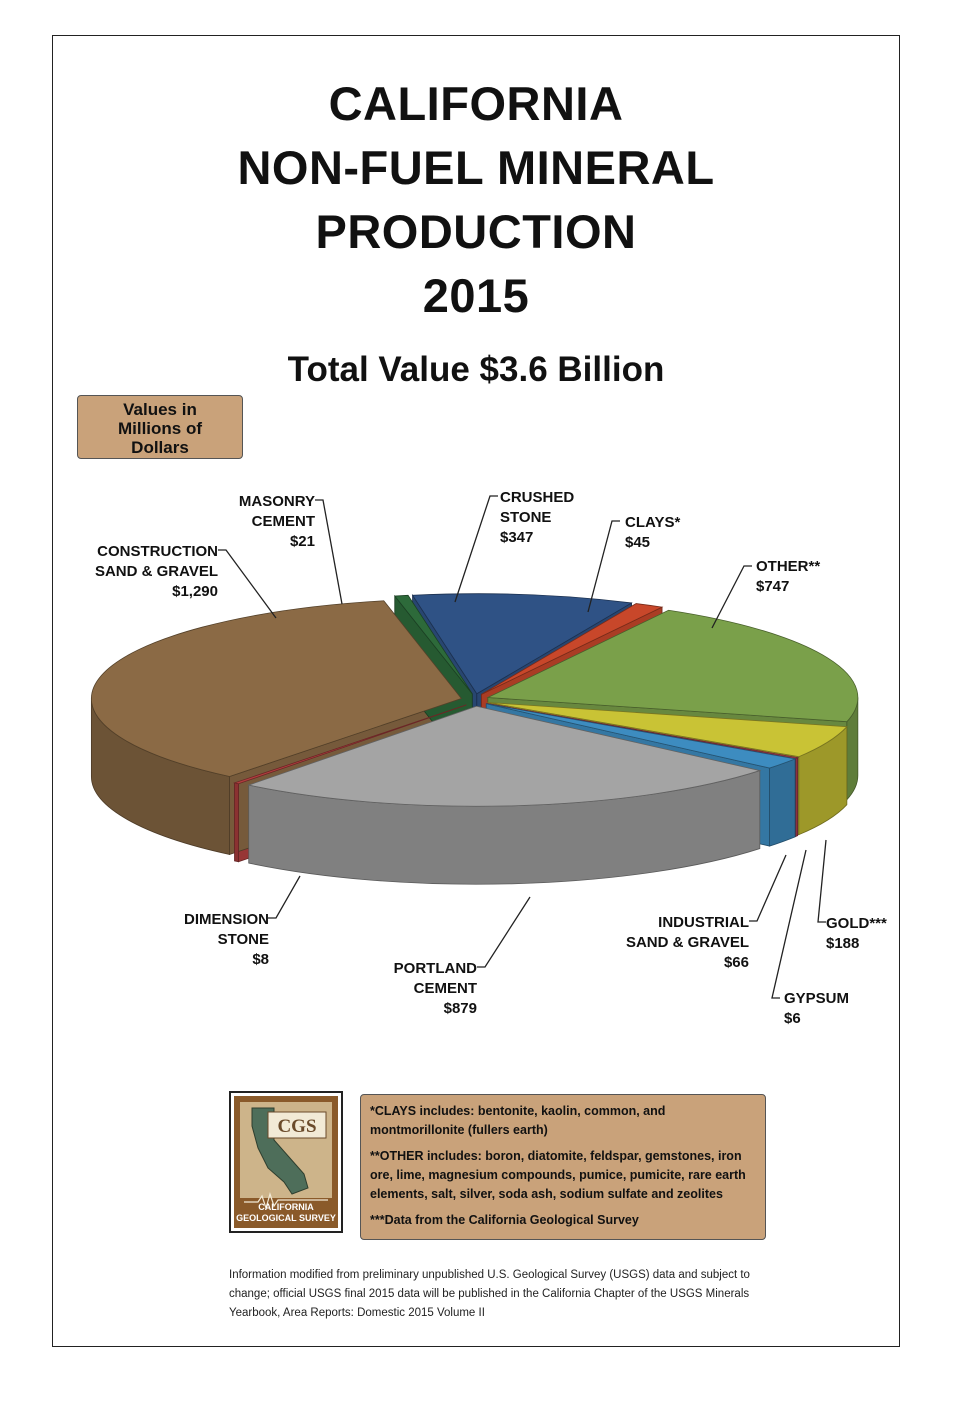  Describe the element at coordinates (842, 943) in the screenshot. I see `value-label-gold: $188` at that location.